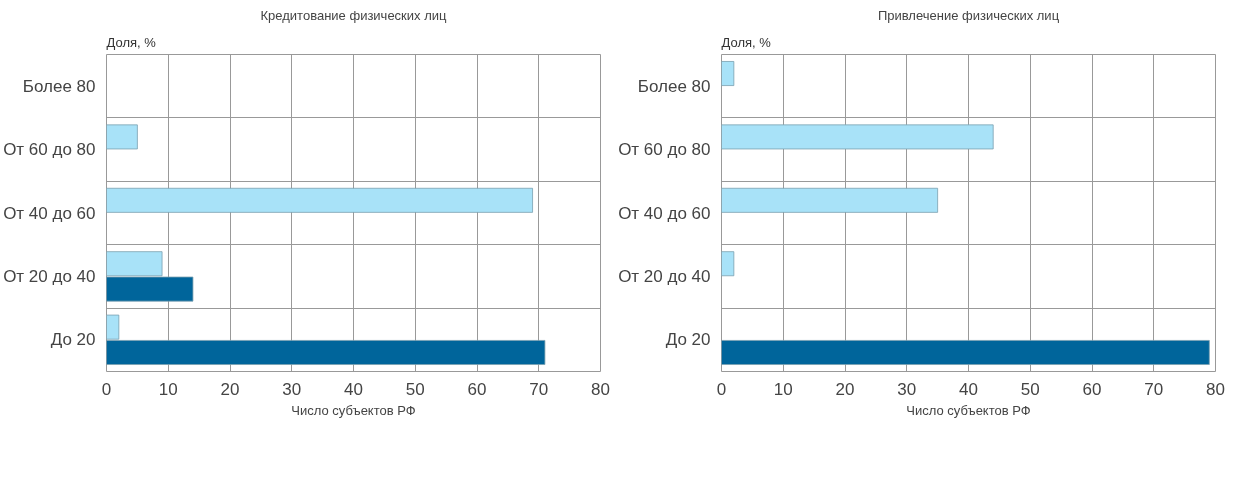 The width and height of the screenshot is (1242, 480). What do you see at coordinates (968, 15) in the screenshot?
I see `chart-title: Привлечение физических лиц` at bounding box center [968, 15].